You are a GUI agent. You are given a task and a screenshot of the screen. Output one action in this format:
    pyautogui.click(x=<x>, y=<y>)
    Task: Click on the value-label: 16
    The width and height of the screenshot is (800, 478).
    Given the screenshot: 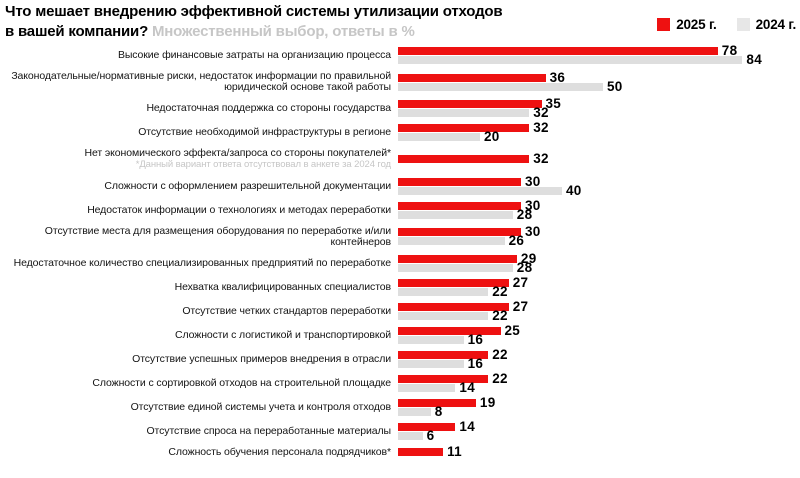 What is the action you would take?
    pyautogui.click(x=475, y=339)
    